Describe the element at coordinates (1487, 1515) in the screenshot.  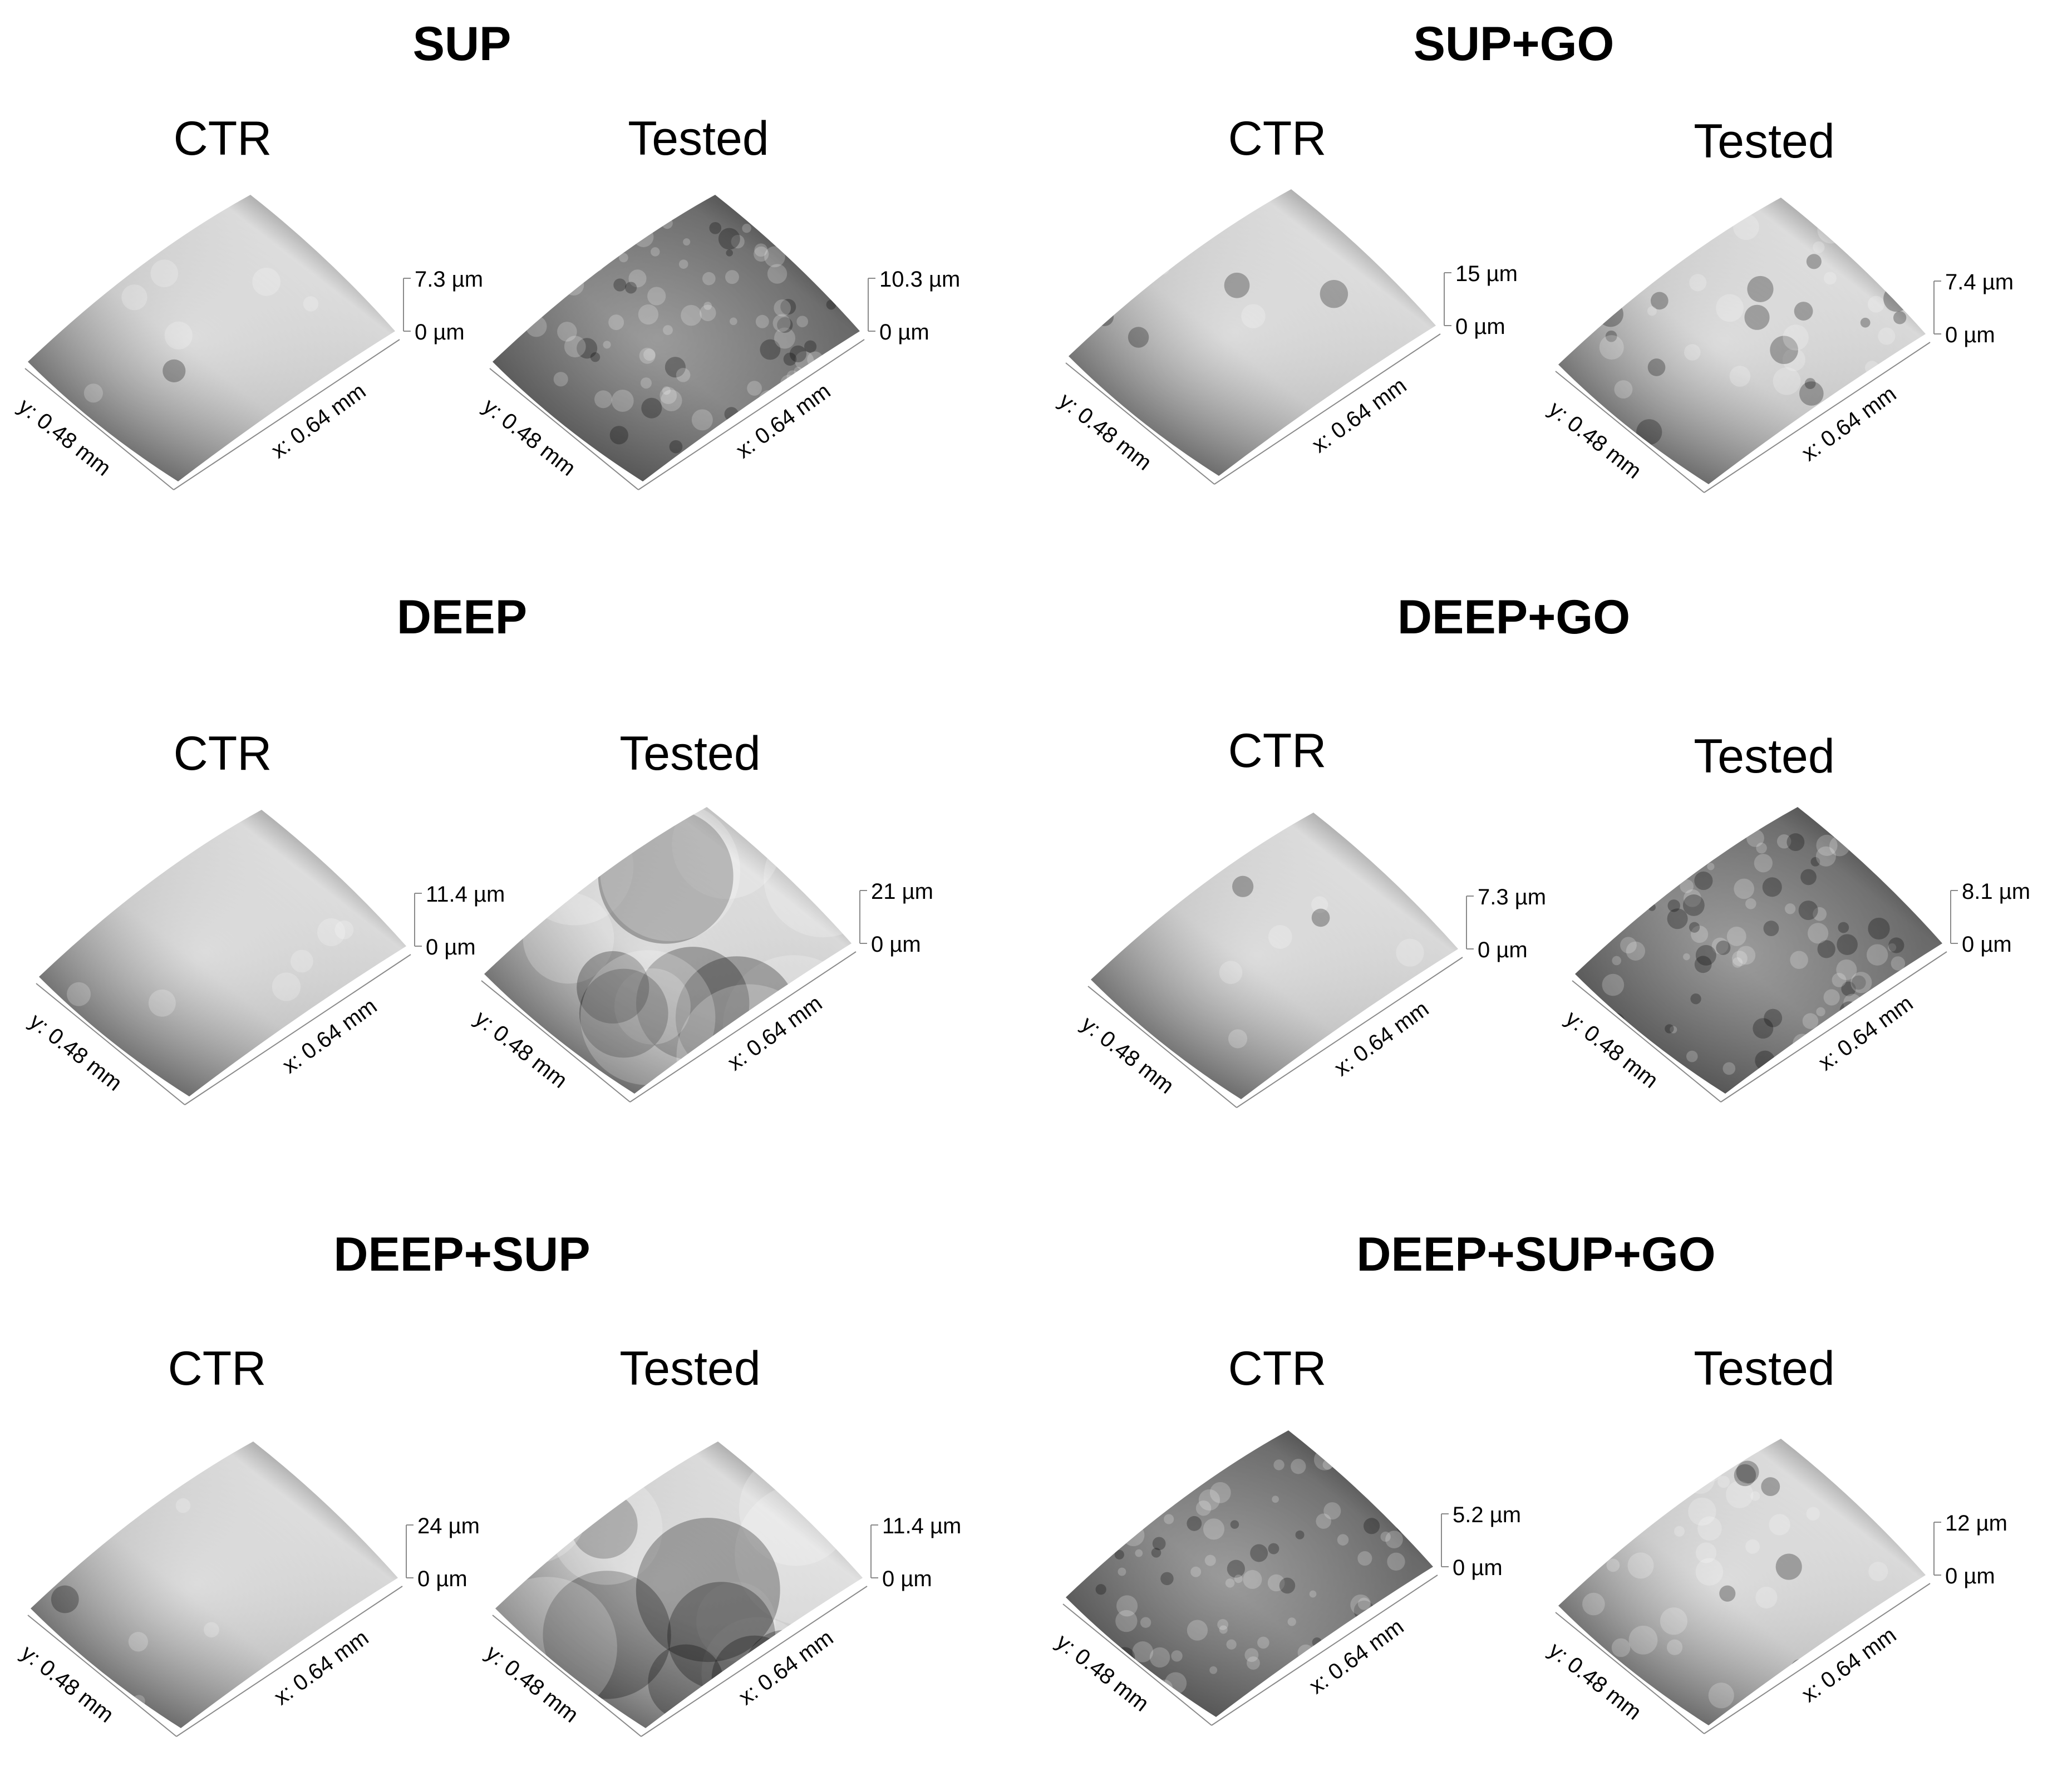
I see `z-max-label: 5.2 µm` at that location.